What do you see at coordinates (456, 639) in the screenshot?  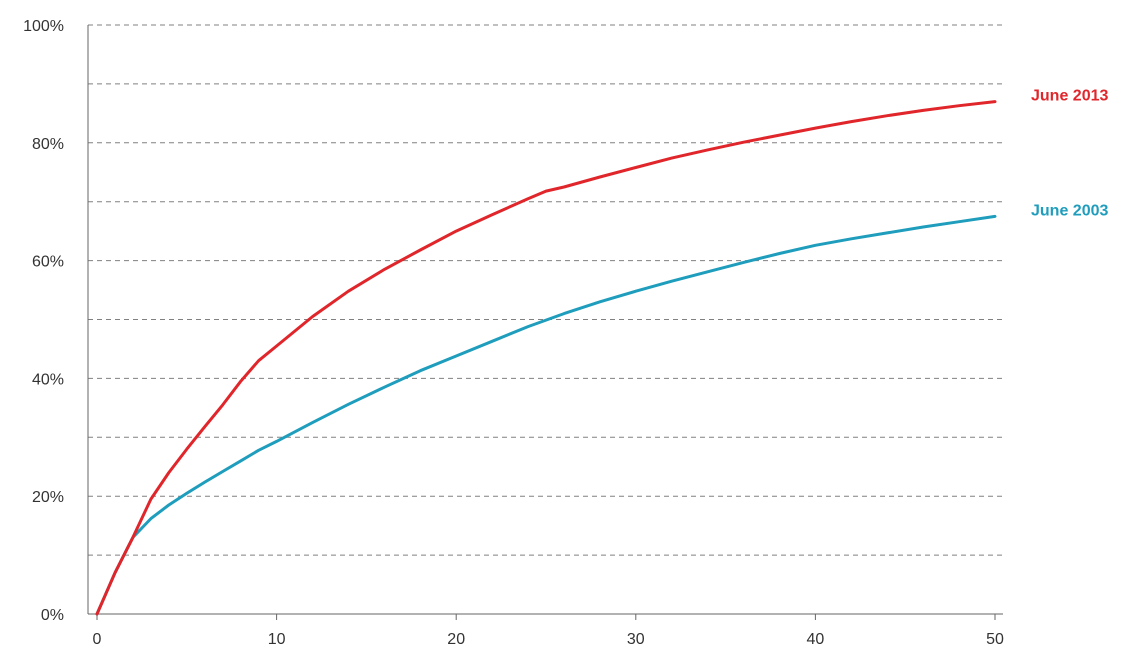 I see `x-tick-label: 20` at bounding box center [456, 639].